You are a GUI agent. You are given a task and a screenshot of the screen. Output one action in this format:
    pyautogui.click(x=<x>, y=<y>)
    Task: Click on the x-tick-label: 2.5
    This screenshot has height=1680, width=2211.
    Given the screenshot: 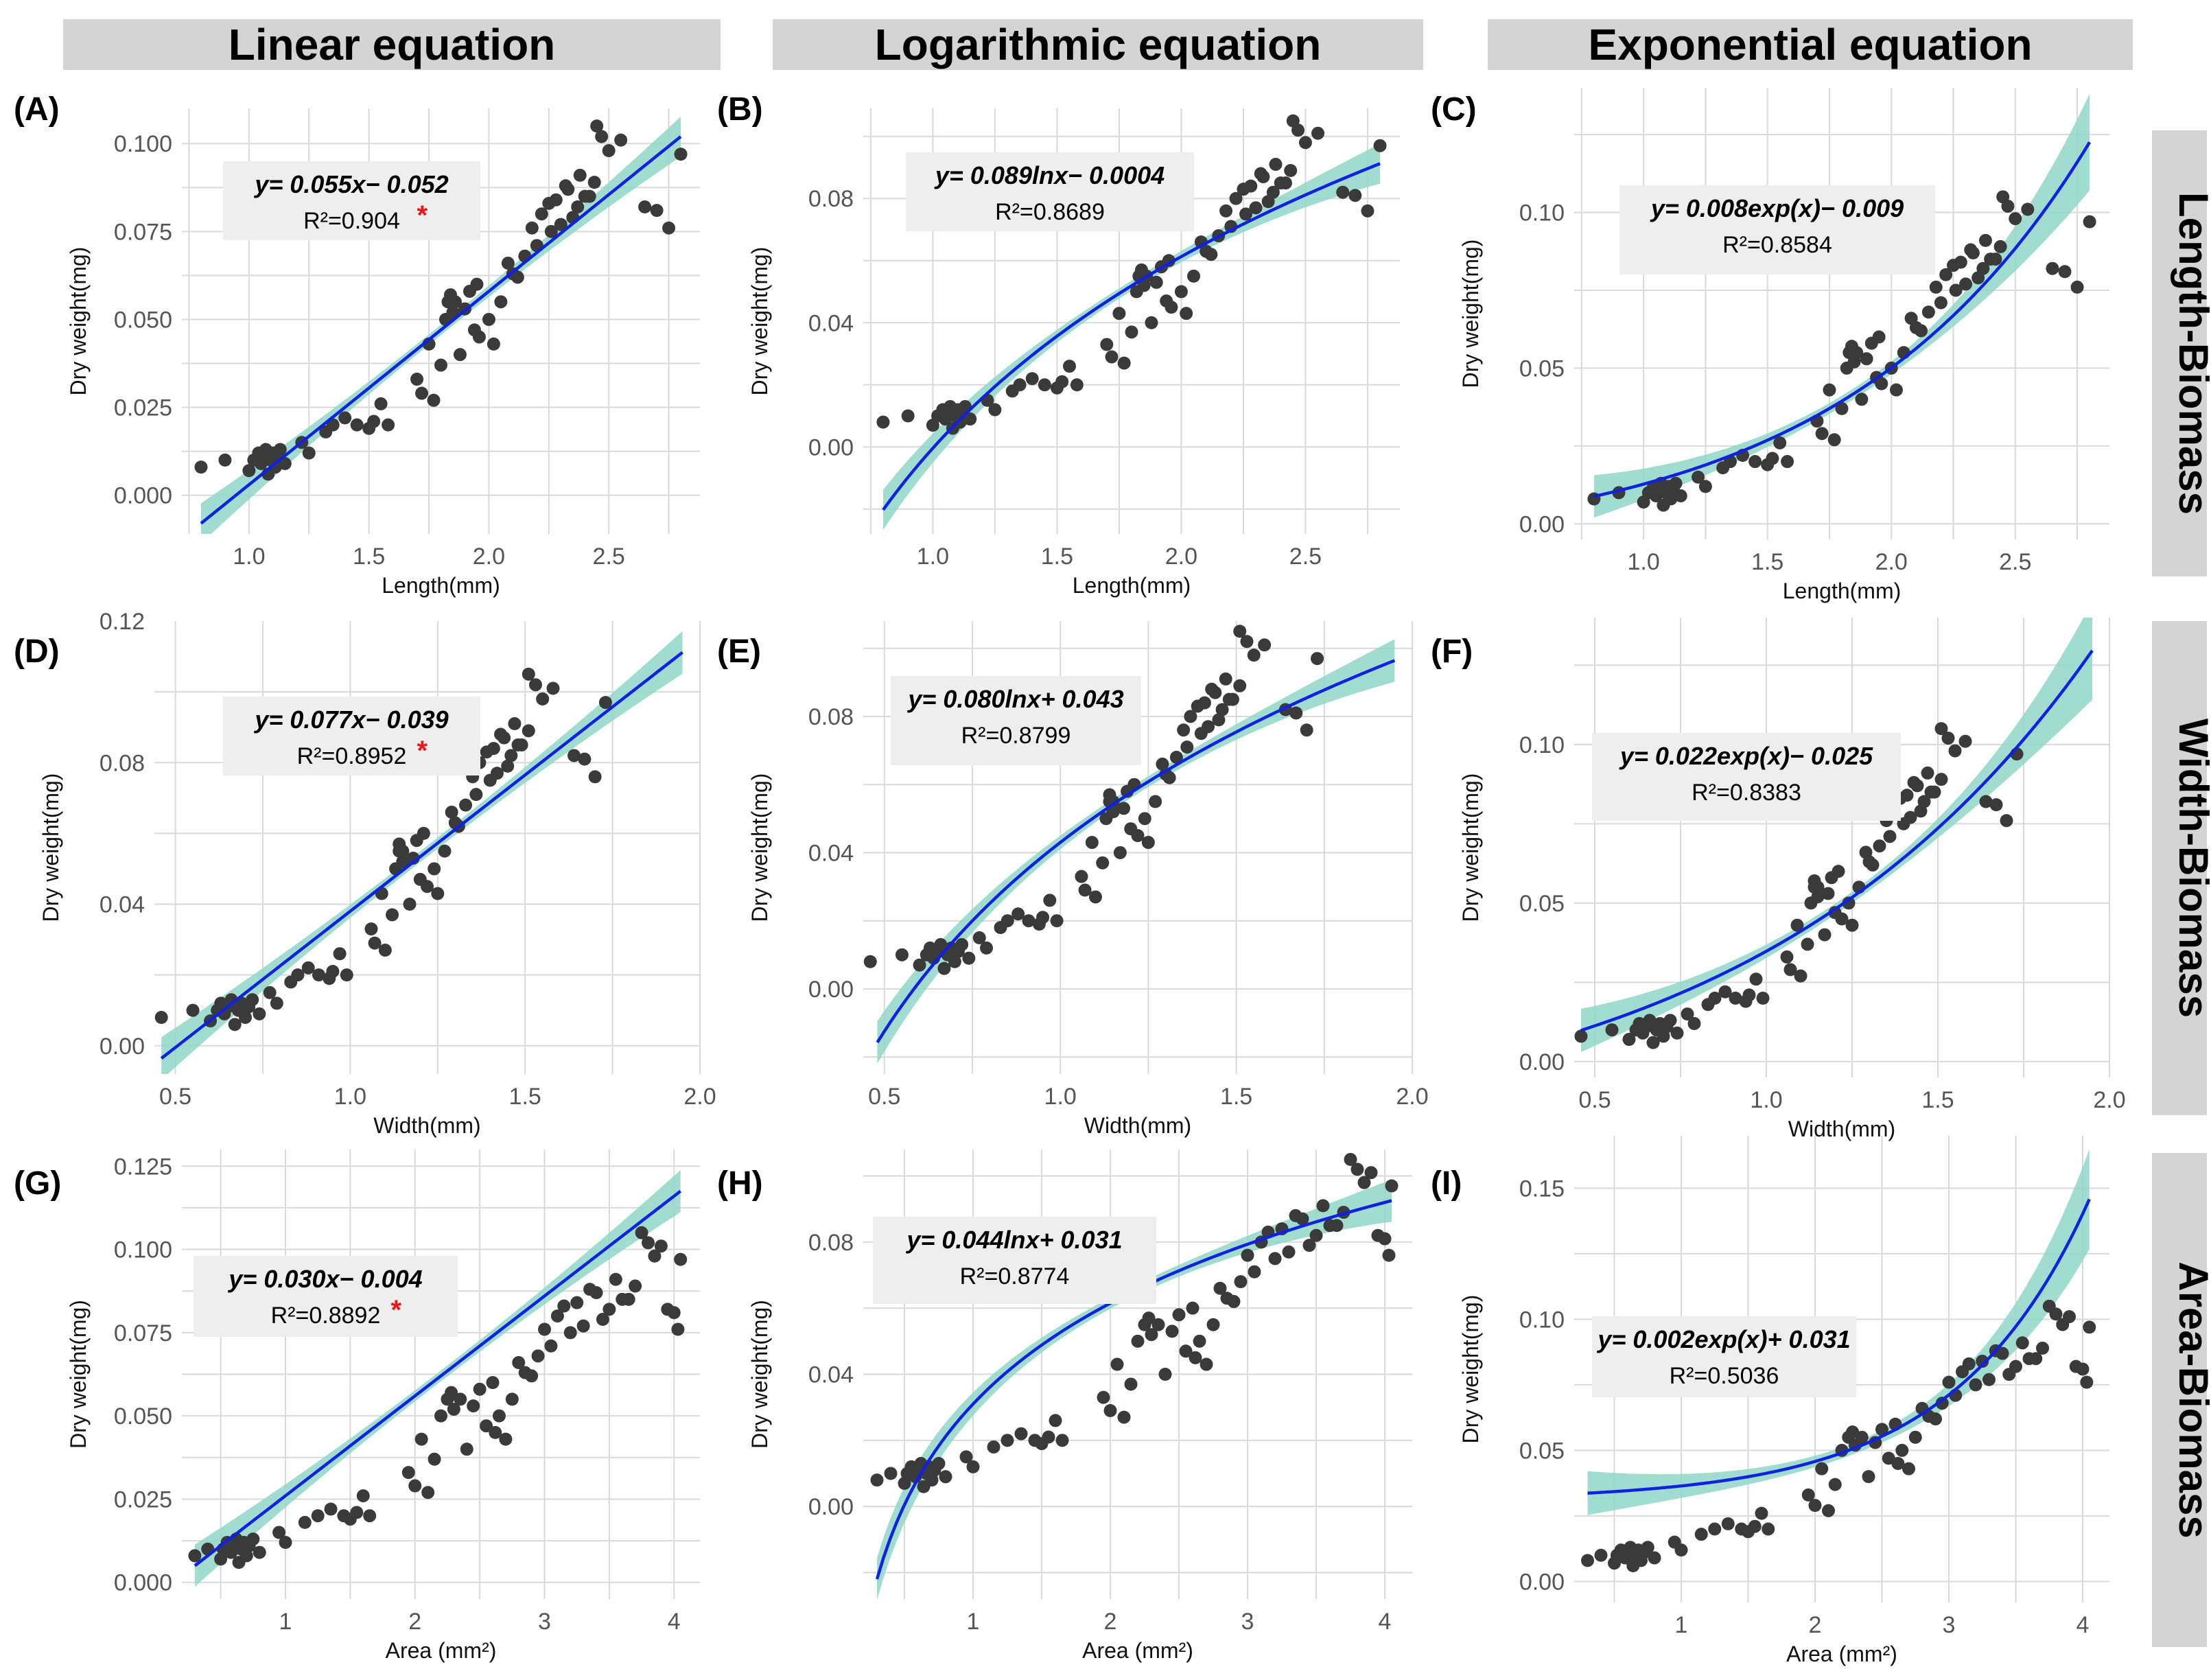 What is the action you would take?
    pyautogui.click(x=1306, y=557)
    